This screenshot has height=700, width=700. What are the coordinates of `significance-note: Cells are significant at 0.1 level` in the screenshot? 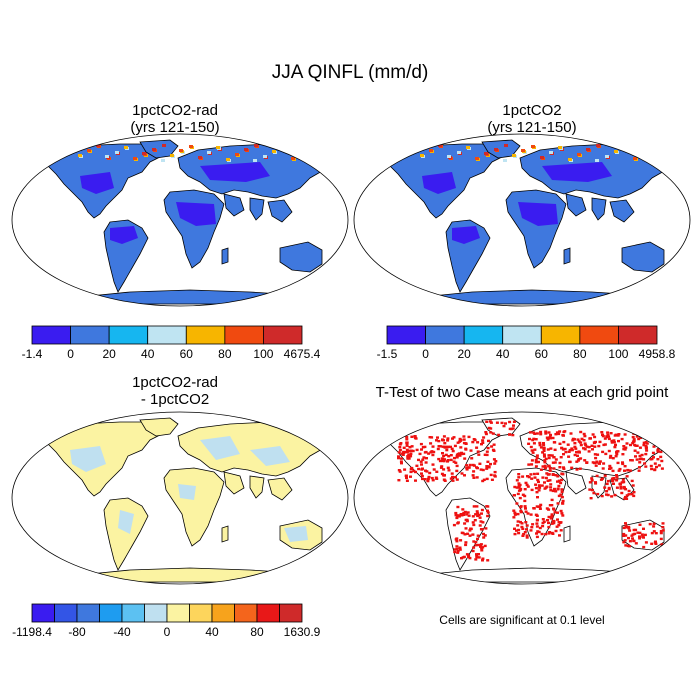 It's located at (522, 620).